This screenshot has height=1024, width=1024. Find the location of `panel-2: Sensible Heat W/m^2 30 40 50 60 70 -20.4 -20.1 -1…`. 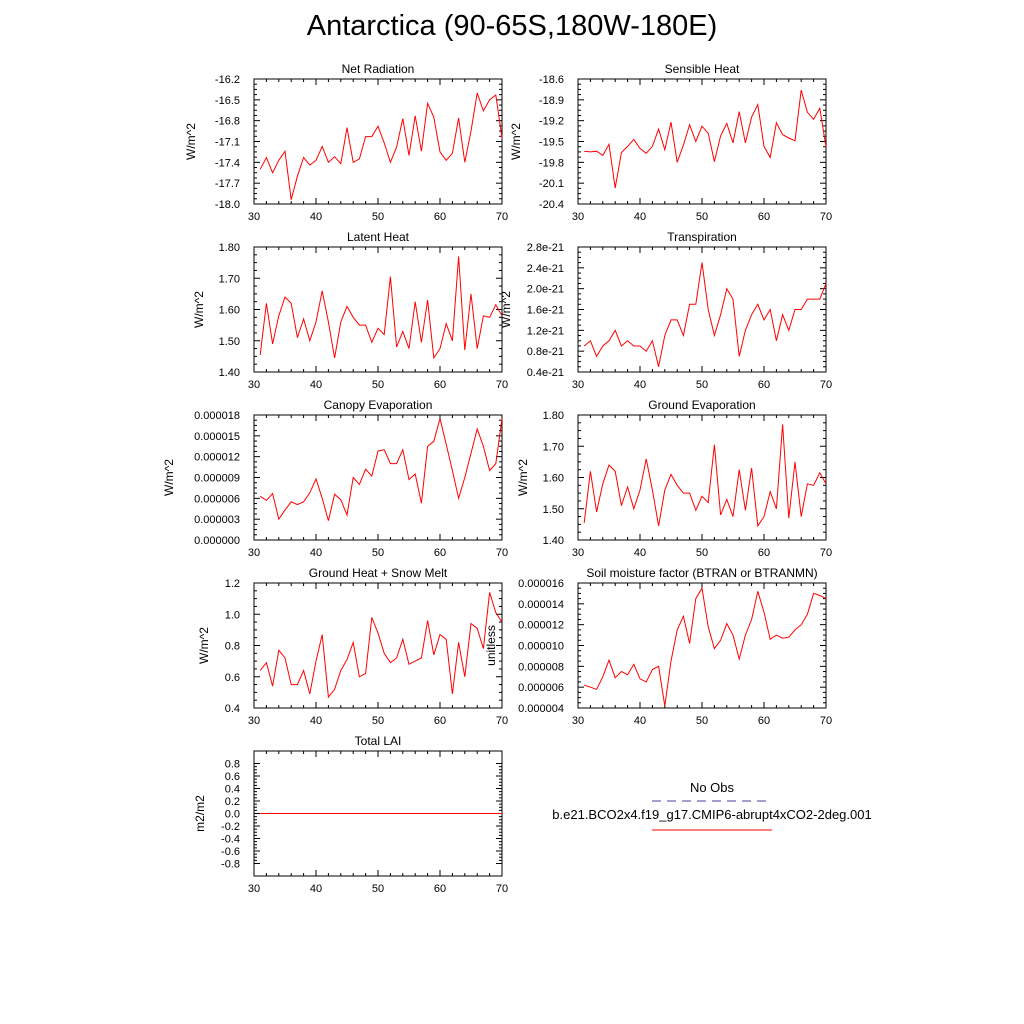

panel-2: Sensible Heat W/m^2 30 40 50 60 70 -20.4 -20.1 -1… is located at coordinates (670, 142).